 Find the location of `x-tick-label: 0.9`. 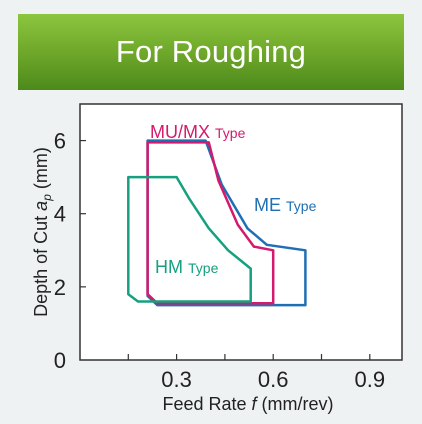

x-tick-label: 0.9 is located at coordinates (370, 379).